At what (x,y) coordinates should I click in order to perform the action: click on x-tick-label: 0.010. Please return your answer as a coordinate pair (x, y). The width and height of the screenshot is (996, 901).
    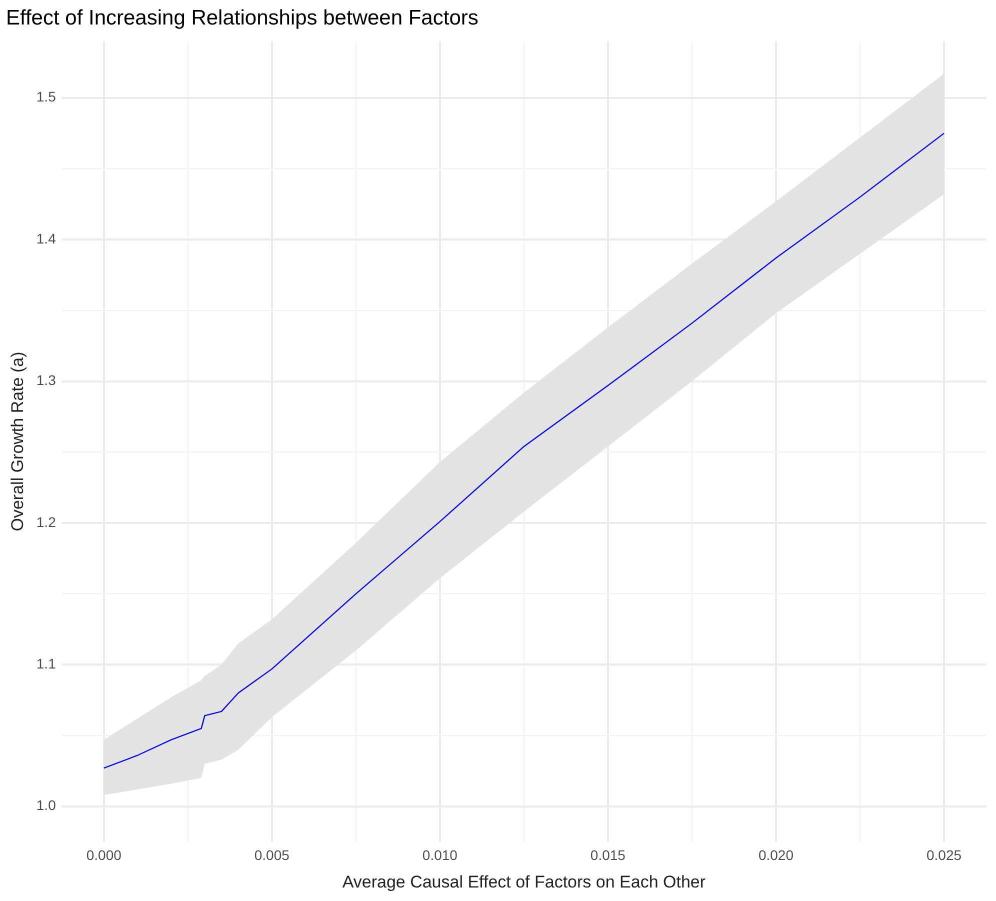
    Looking at the image, I should click on (440, 855).